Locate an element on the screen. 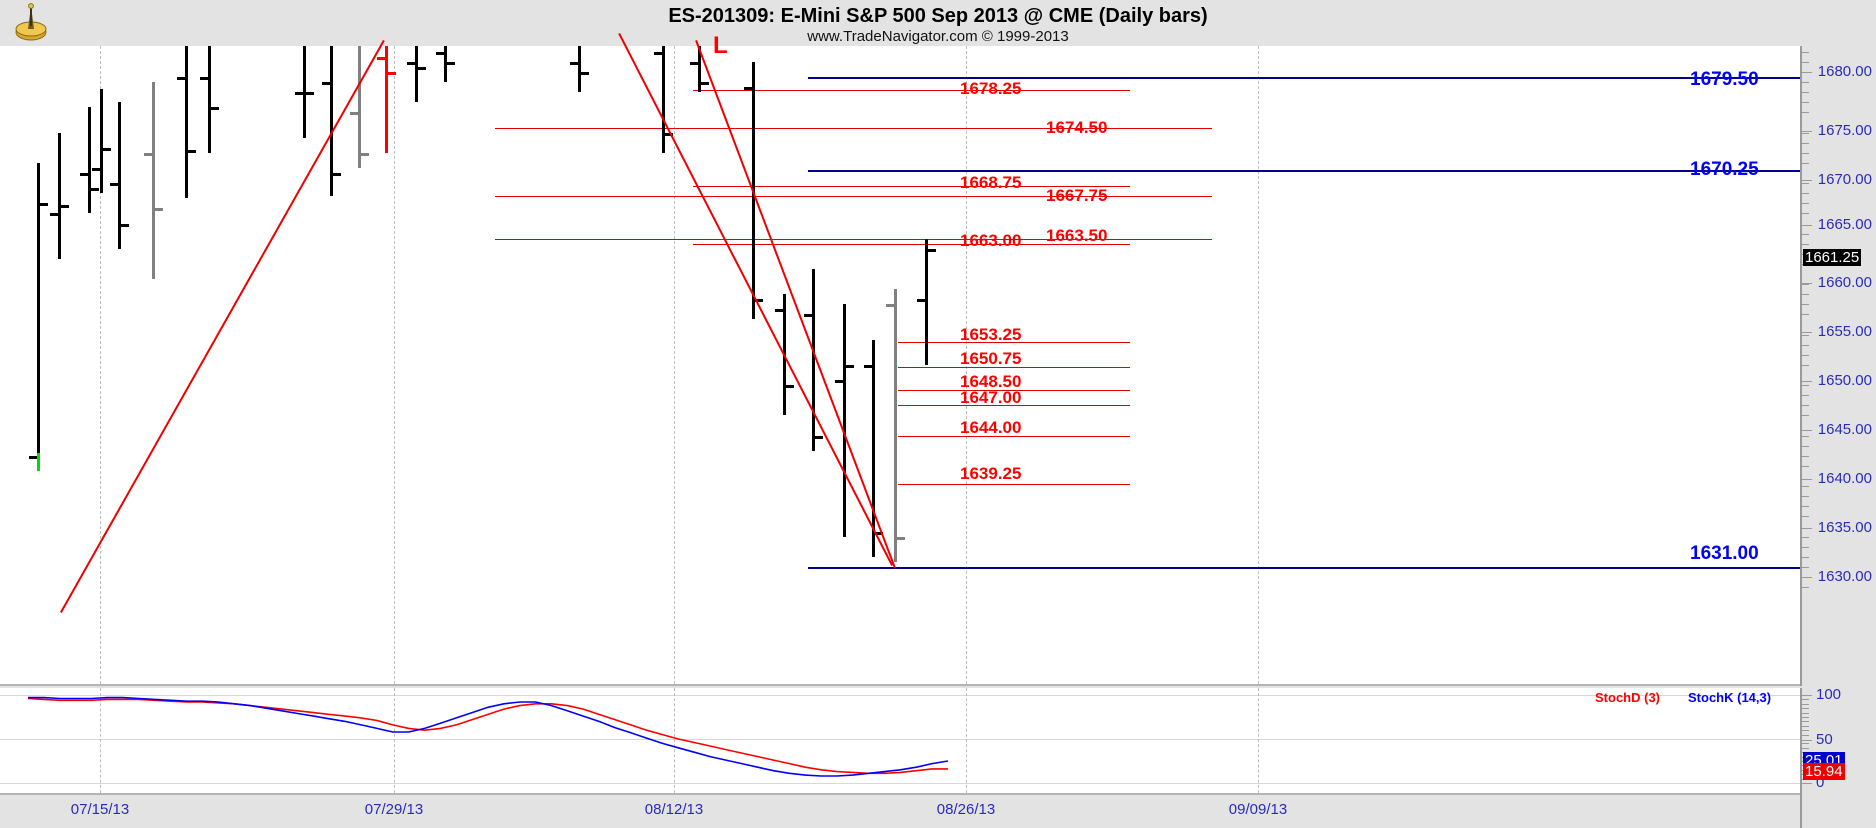  price-axis-label: 1630.00 is located at coordinates (1844, 576).